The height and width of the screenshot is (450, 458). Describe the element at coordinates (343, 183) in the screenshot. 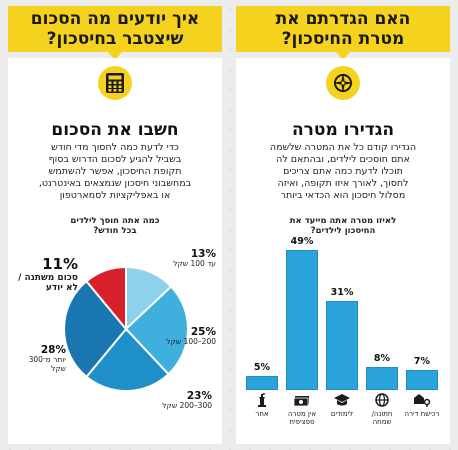

I see `right-paragraph-line: לחסוך, לאורך איזו תקופה, ואיזה` at that location.